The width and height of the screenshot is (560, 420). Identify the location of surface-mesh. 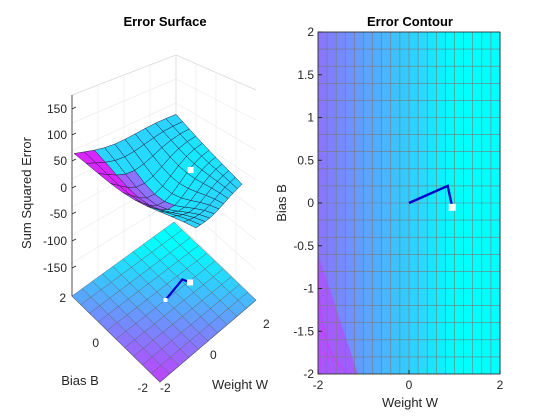
(158, 171).